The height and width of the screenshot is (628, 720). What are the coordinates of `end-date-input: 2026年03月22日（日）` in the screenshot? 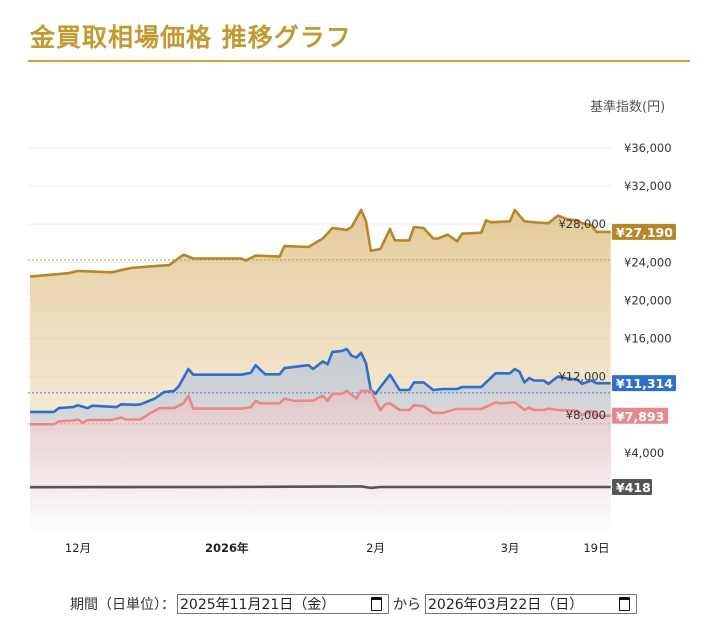 It's located at (531, 604).